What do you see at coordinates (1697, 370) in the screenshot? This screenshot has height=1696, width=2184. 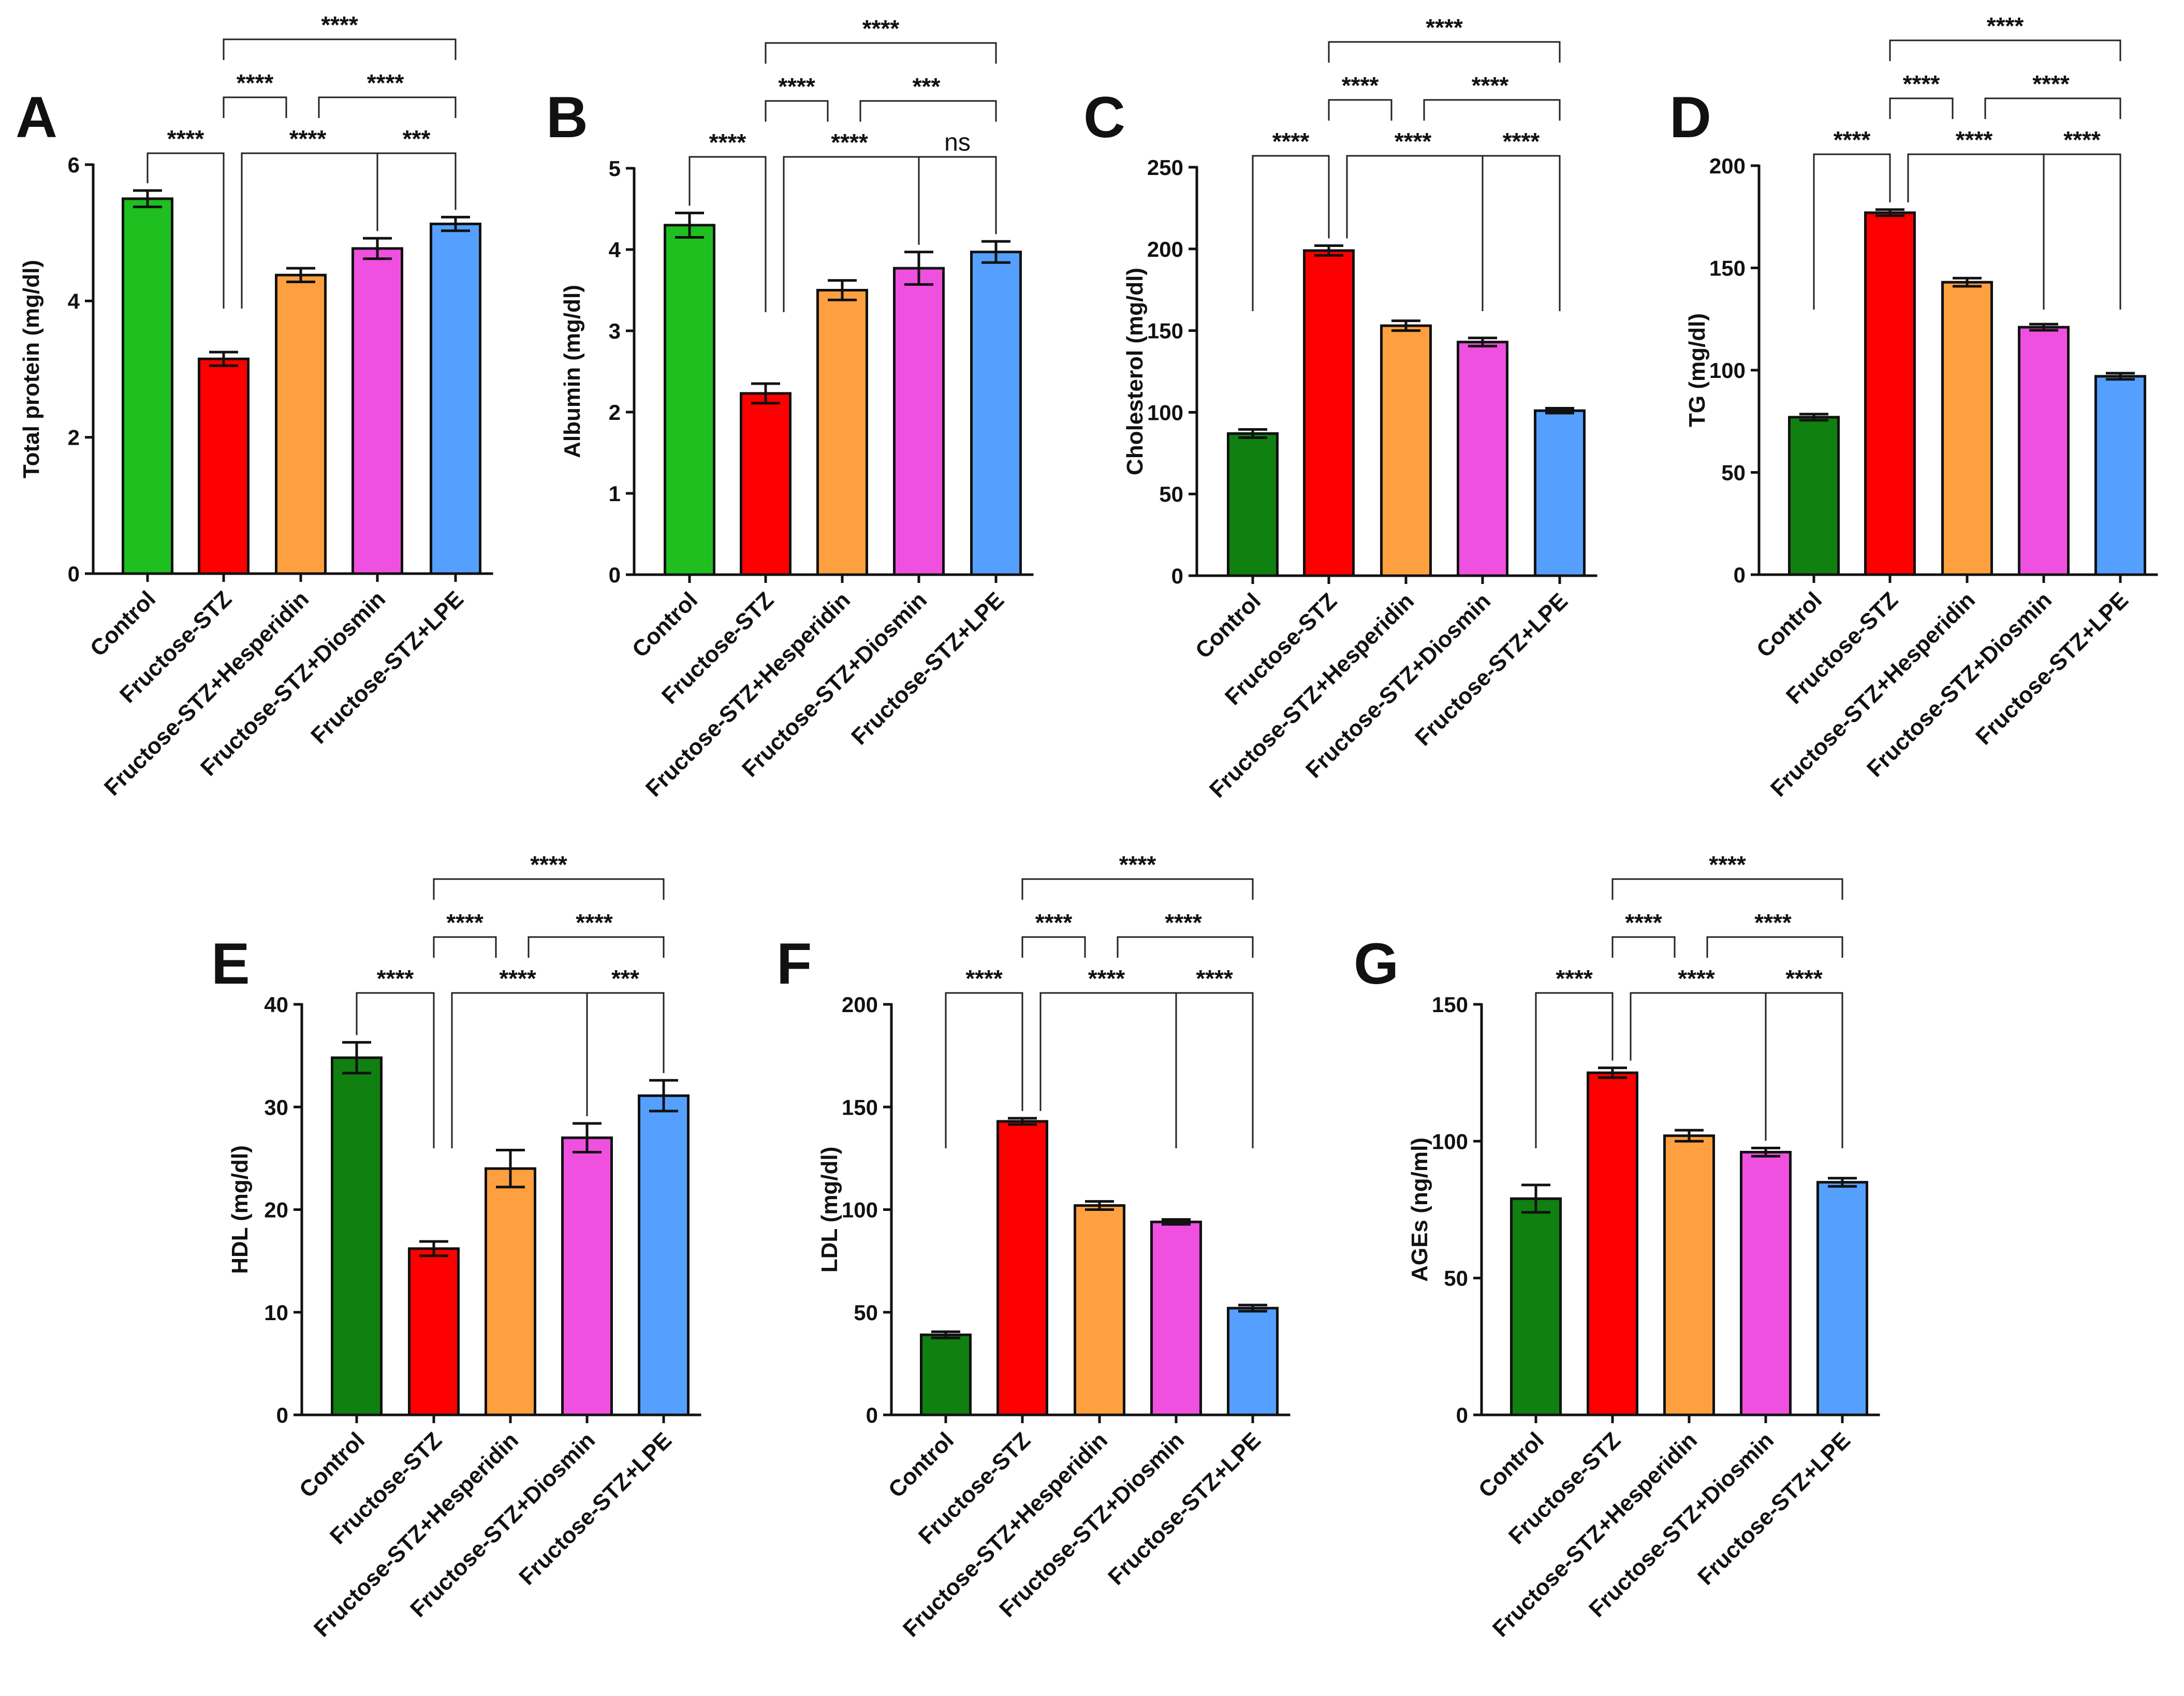 I see `y-axis-title: TG (mg/dl)` at bounding box center [1697, 370].